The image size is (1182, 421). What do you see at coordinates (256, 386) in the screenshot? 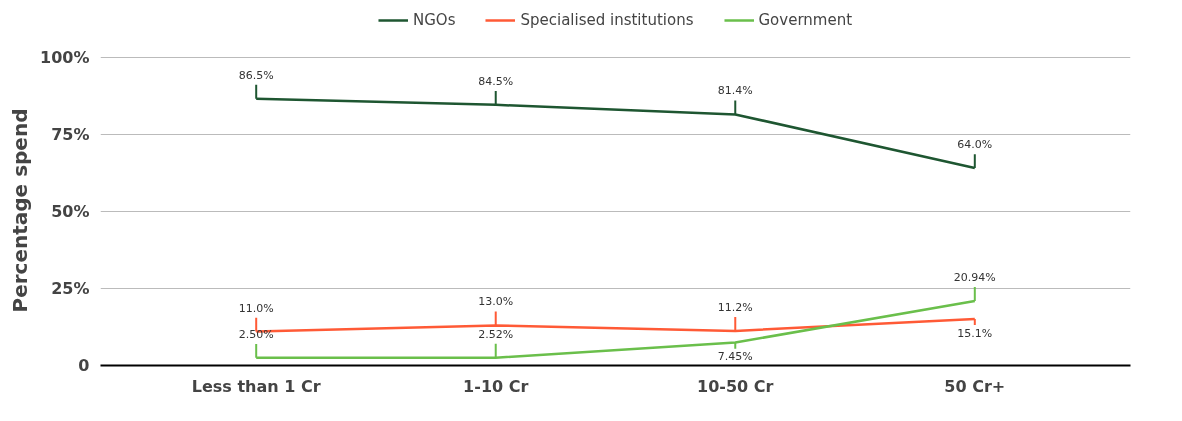
I see `x-tick-label: Less than 1 Cr` at bounding box center [256, 386].